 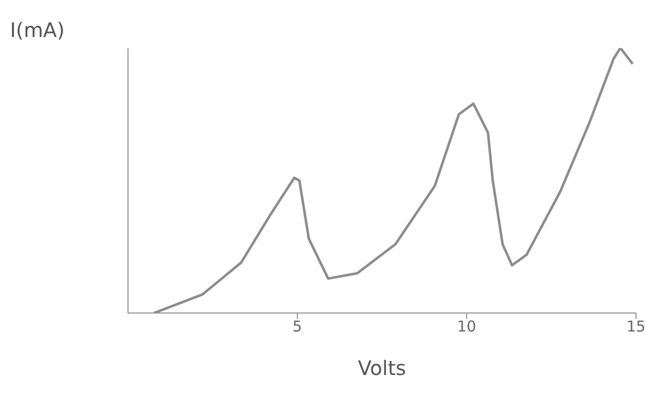 What do you see at coordinates (297, 327) in the screenshot?
I see `x-tick-label: 5` at bounding box center [297, 327].